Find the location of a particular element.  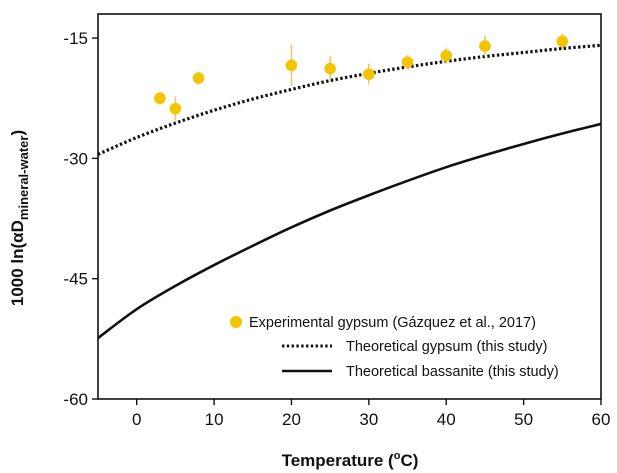

x-tick-label: 30 is located at coordinates (368, 419).